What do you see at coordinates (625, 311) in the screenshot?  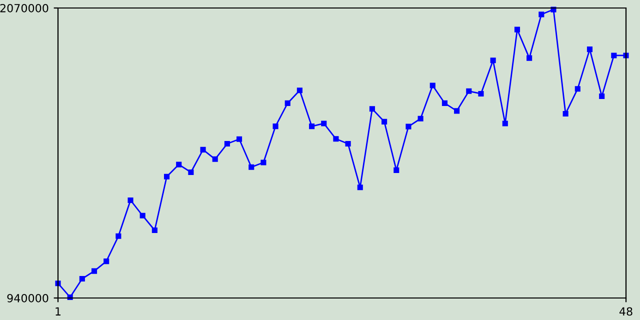 I see `x-tick-label: 48` at bounding box center [625, 311].